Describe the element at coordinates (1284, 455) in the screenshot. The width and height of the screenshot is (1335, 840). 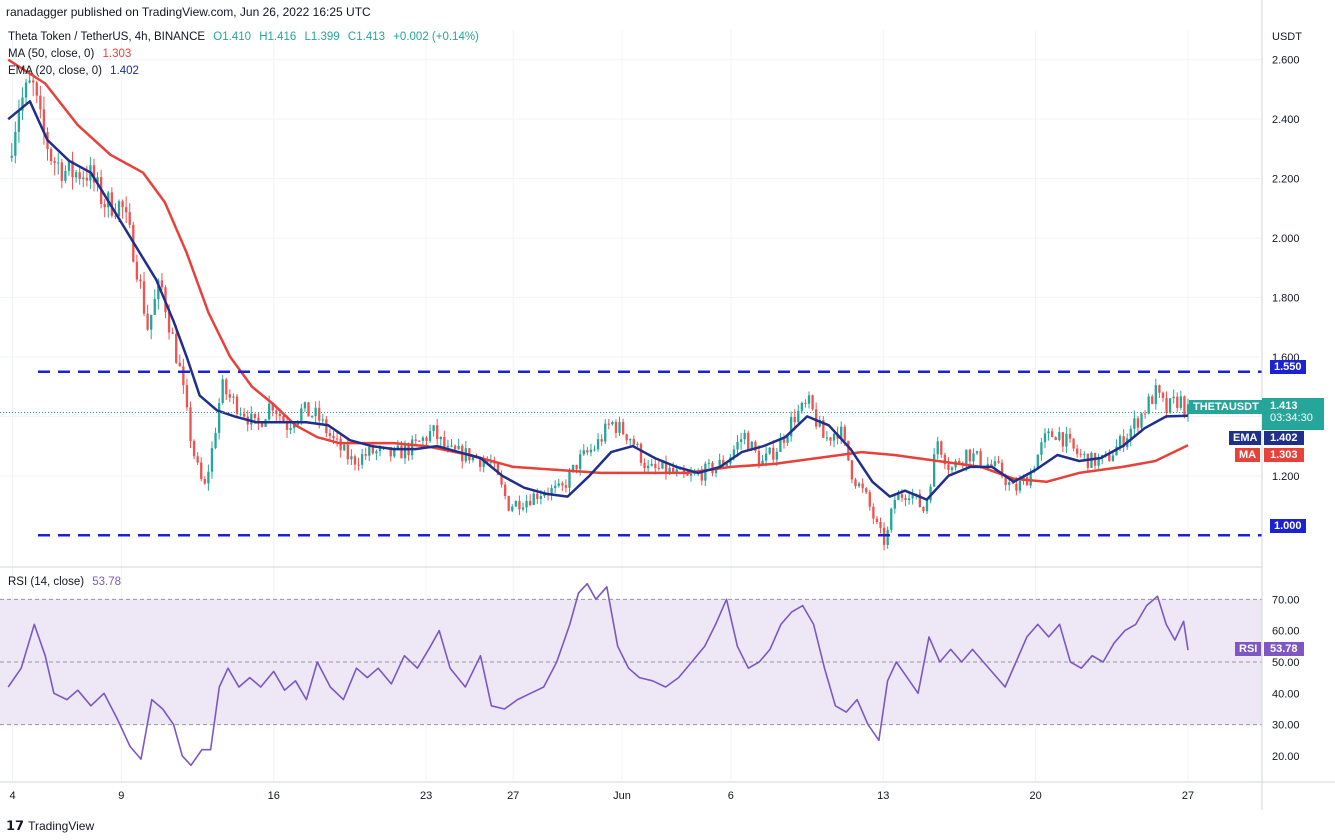
I see `ma-value-tag: 1.303` at that location.